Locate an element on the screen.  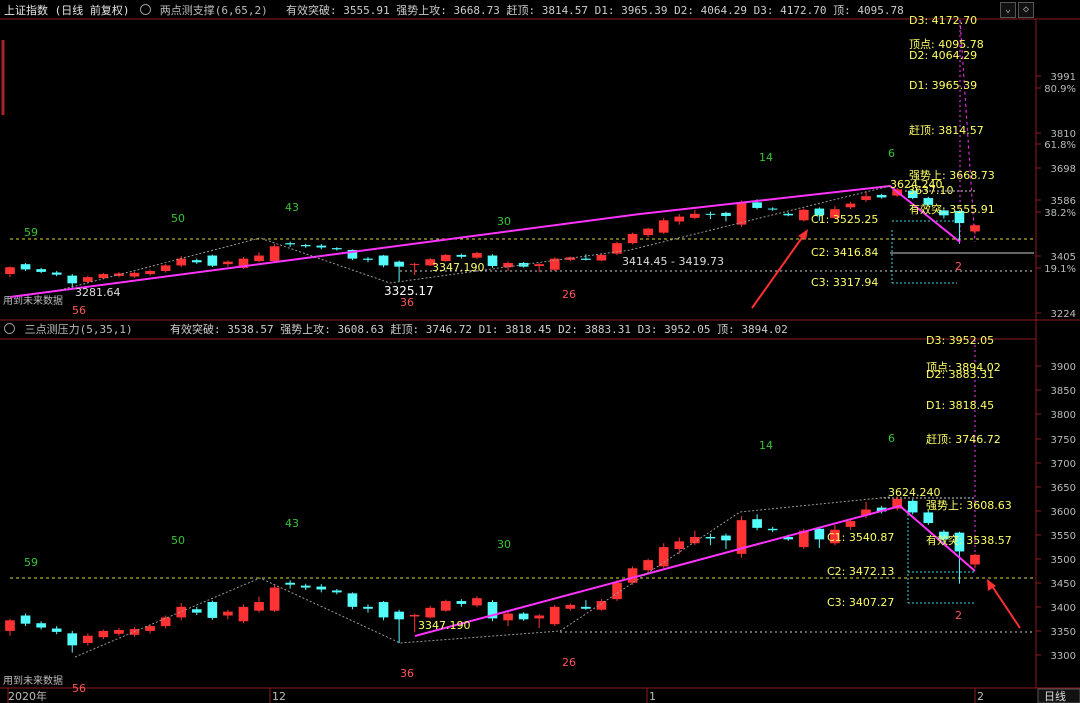
time-label-month: 2 is located at coordinates (980, 696).